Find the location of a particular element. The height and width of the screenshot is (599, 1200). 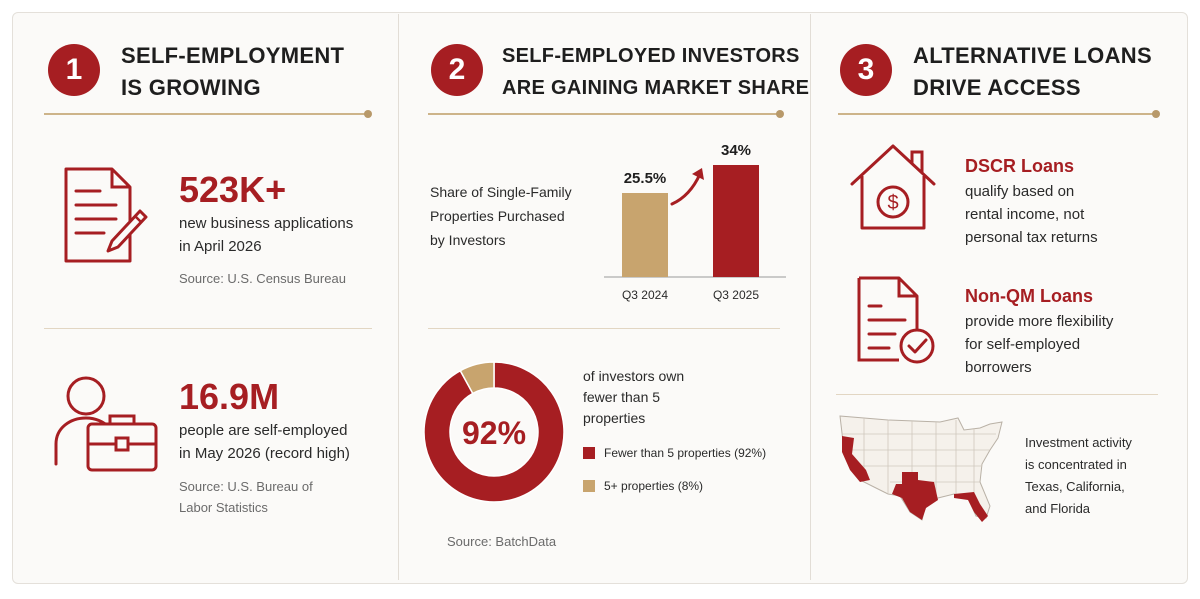

bar-value-label: 25.5% is located at coordinates (645, 178).